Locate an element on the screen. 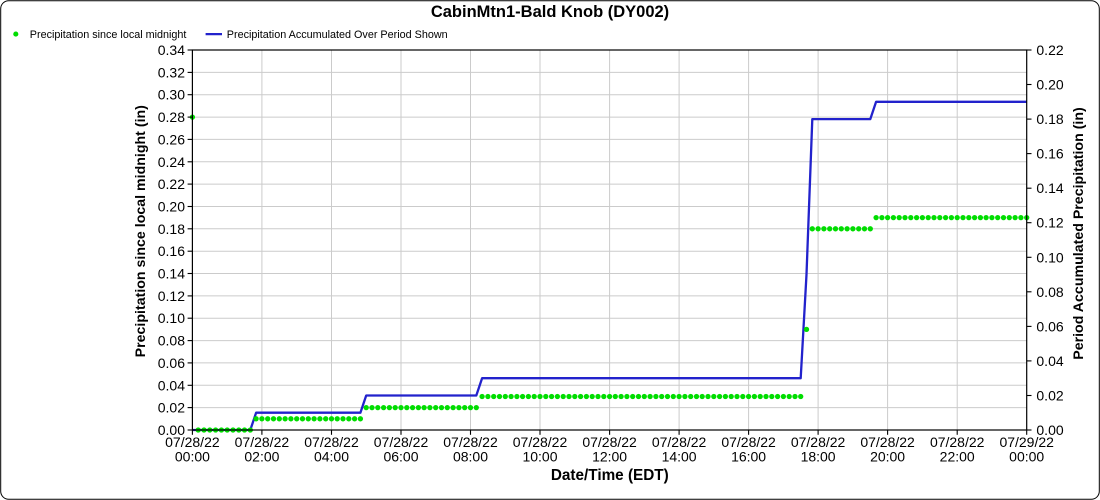  svg-text: 08:00 is located at coordinates (470, 457).